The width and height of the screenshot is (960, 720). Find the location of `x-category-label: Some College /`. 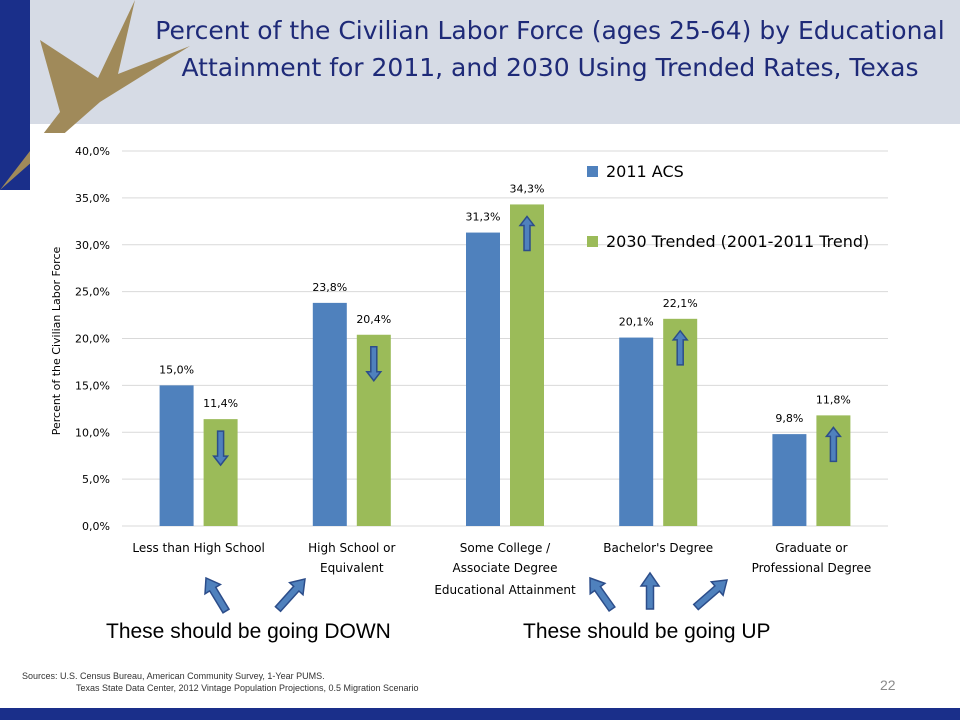

x-category-label: Some College / is located at coordinates (505, 548).